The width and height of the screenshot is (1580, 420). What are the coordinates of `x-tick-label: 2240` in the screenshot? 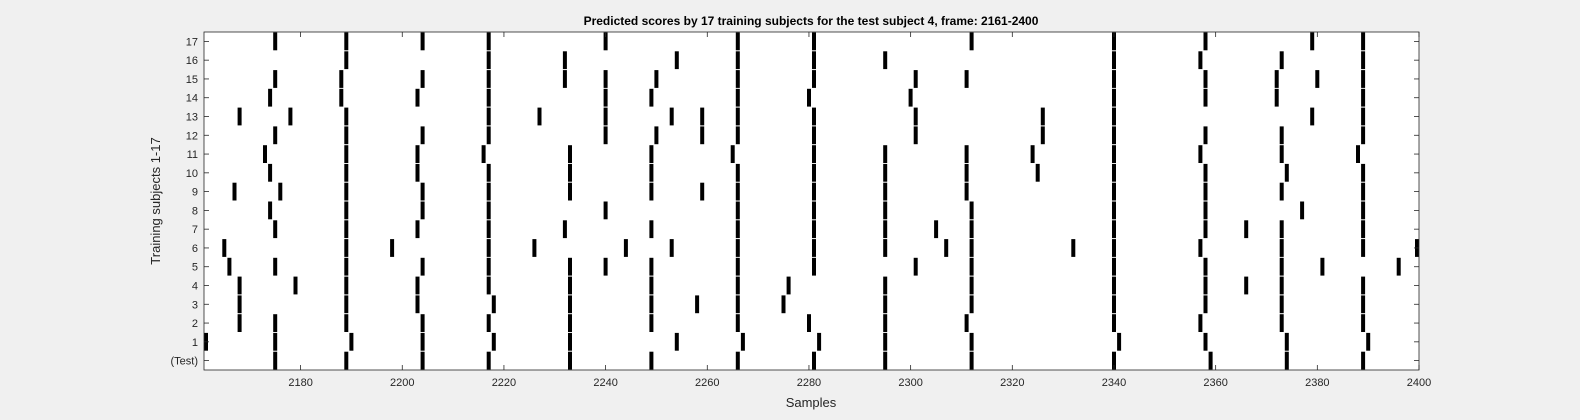 It's located at (605, 383).